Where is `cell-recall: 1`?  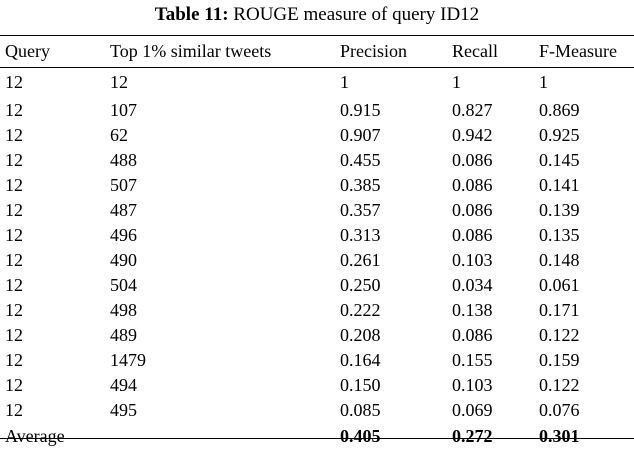
cell-recall: 1 is located at coordinates (456, 82).